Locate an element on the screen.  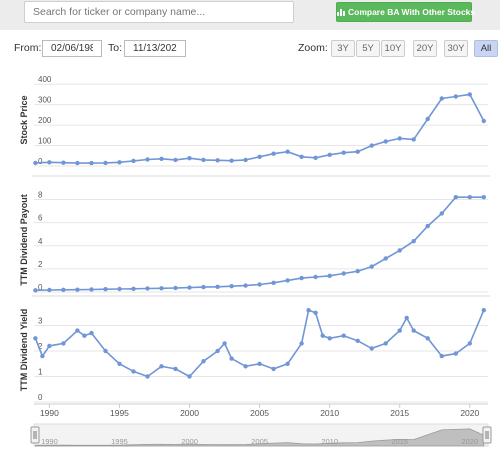
zoom-30y-button: 30Y is located at coordinates (456, 48).